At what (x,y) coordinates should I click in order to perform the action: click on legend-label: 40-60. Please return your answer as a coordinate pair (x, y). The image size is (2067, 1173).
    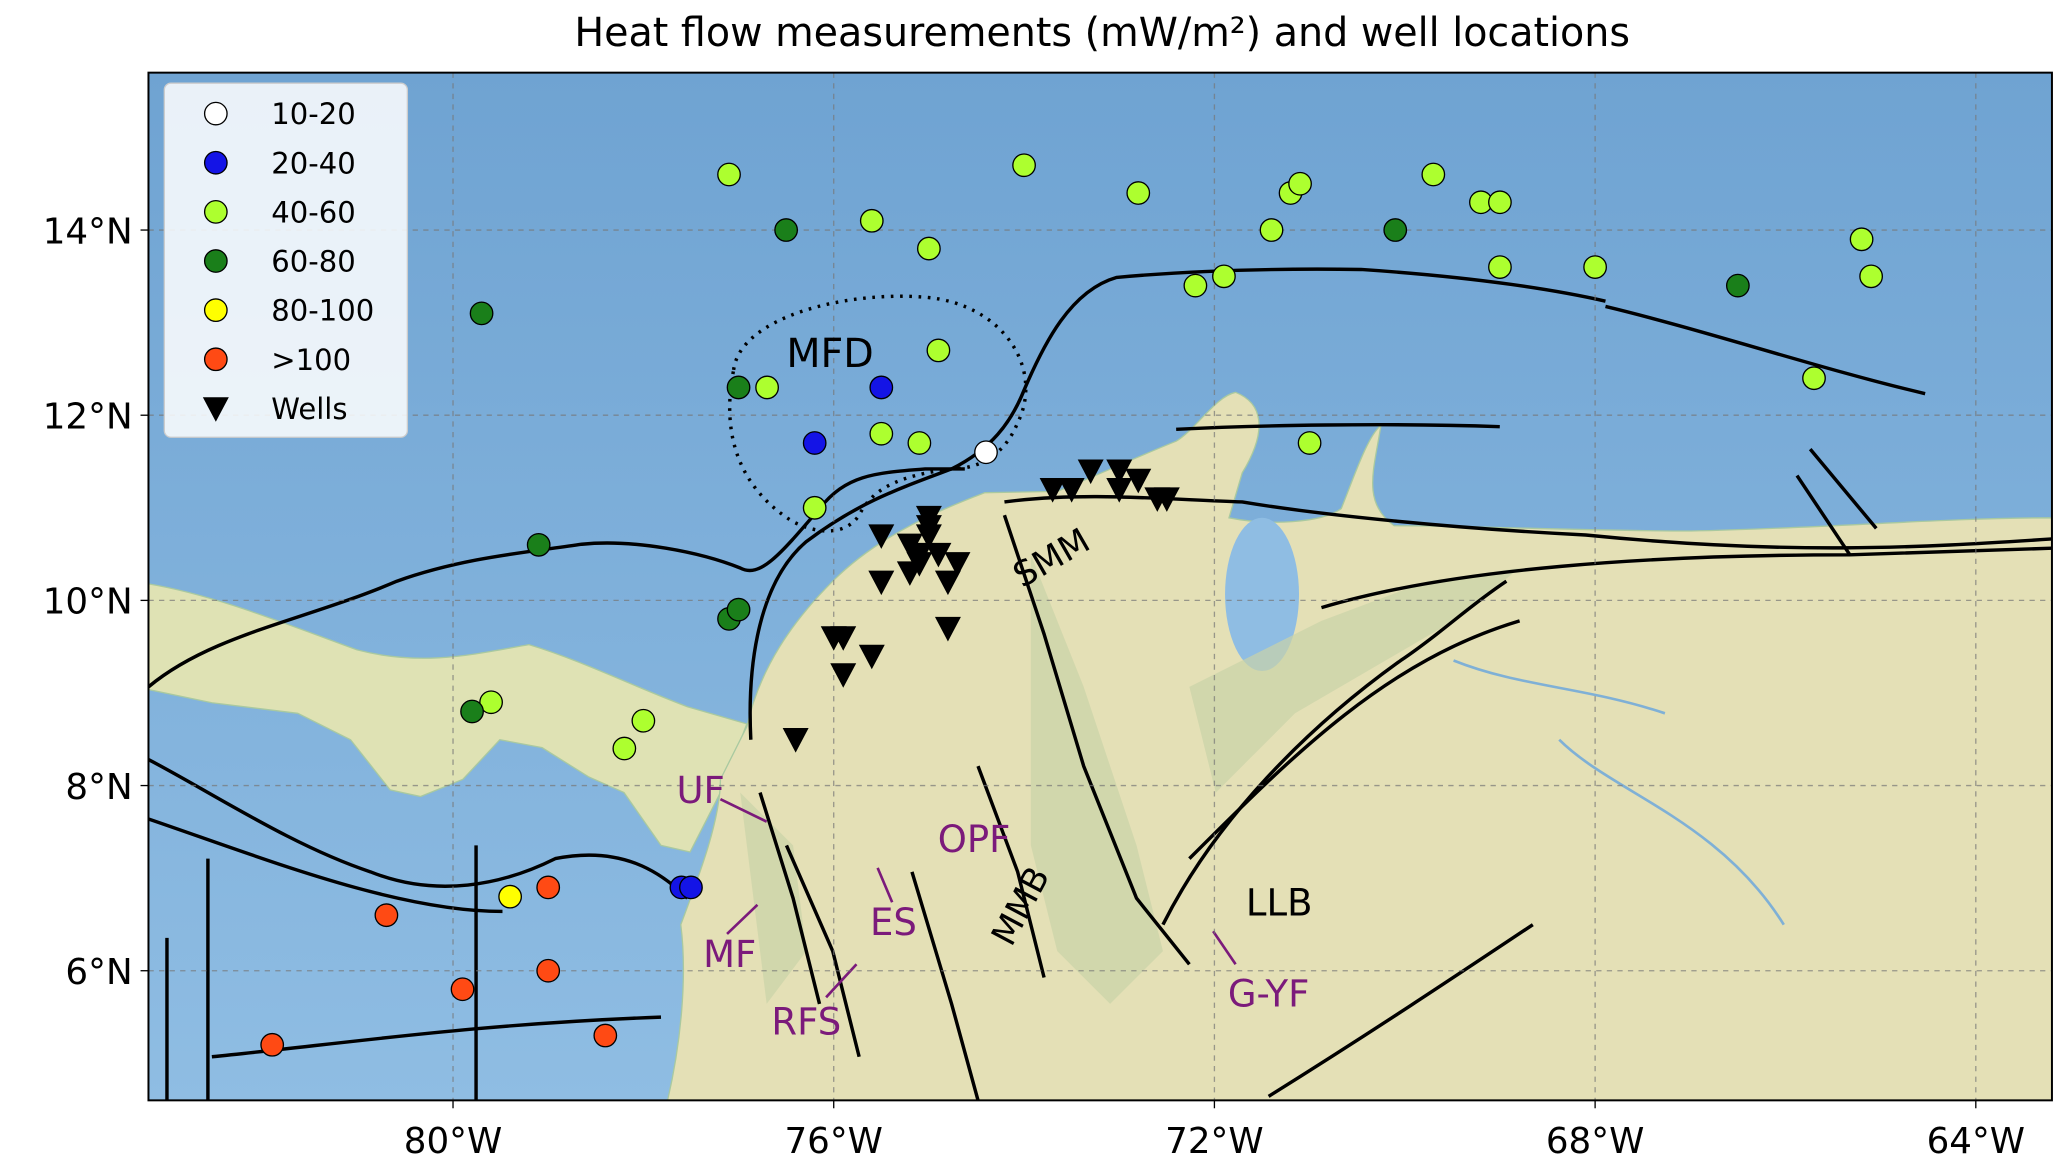
    Looking at the image, I should click on (313, 212).